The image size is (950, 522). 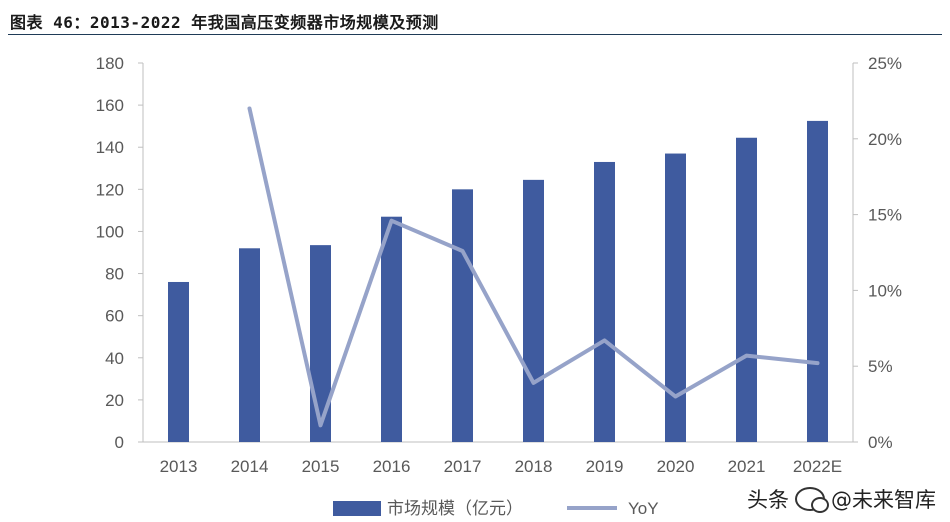 What do you see at coordinates (604, 301) in the screenshot?
I see `bar-2019` at bounding box center [604, 301].